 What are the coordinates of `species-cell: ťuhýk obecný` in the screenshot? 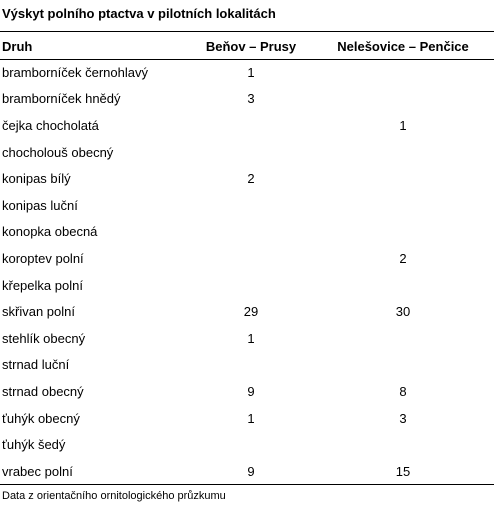 It's located at (41, 418).